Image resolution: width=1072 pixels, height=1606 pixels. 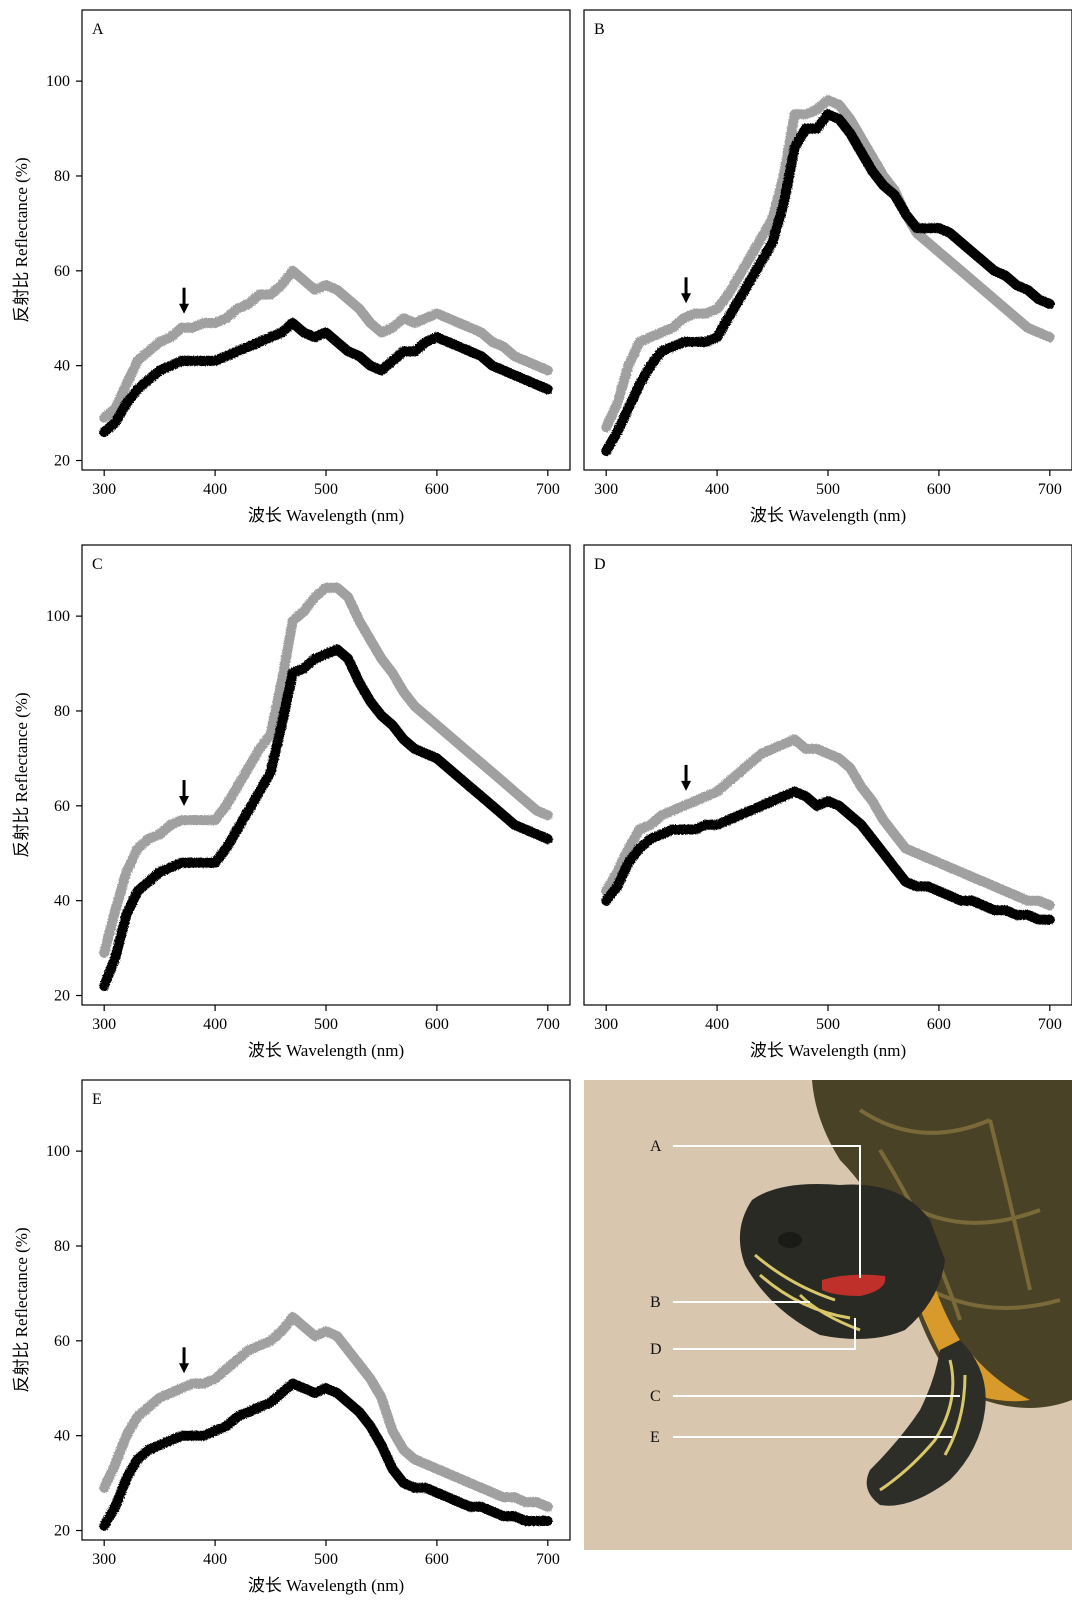 I want to click on panel-c-ytick-label-4: 100, so click(x=58, y=616).